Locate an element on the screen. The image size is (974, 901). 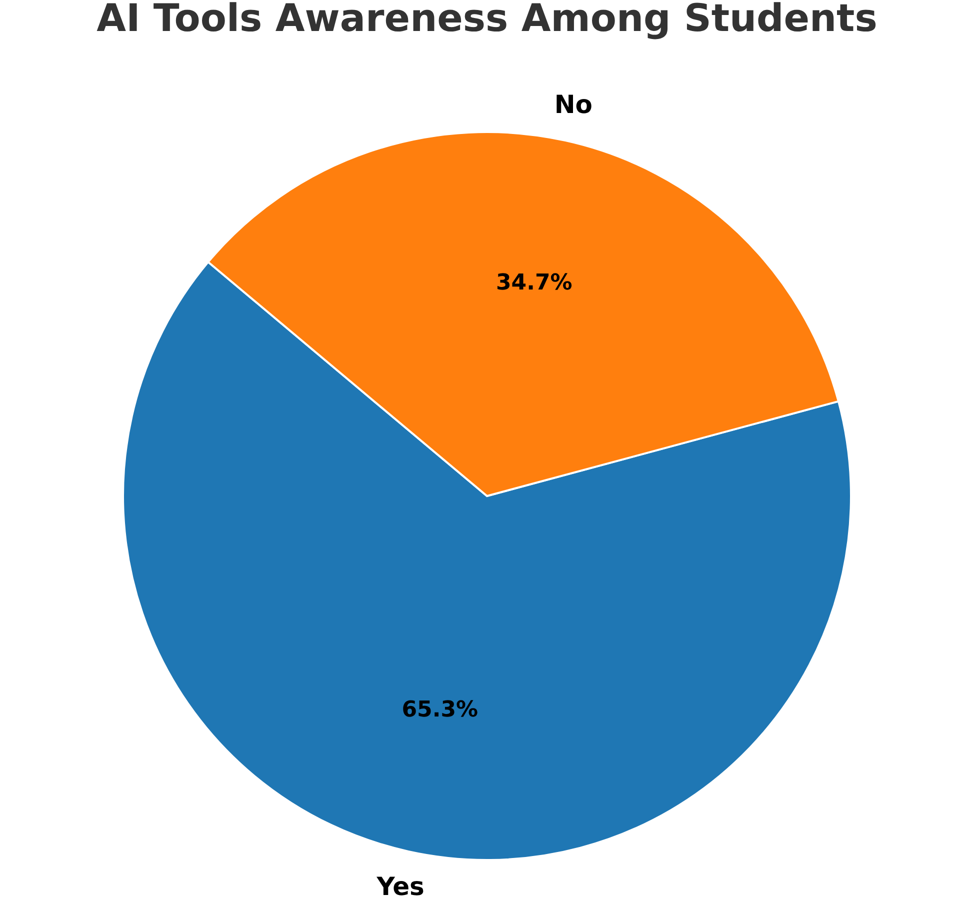
slice-label: No is located at coordinates (573, 105).